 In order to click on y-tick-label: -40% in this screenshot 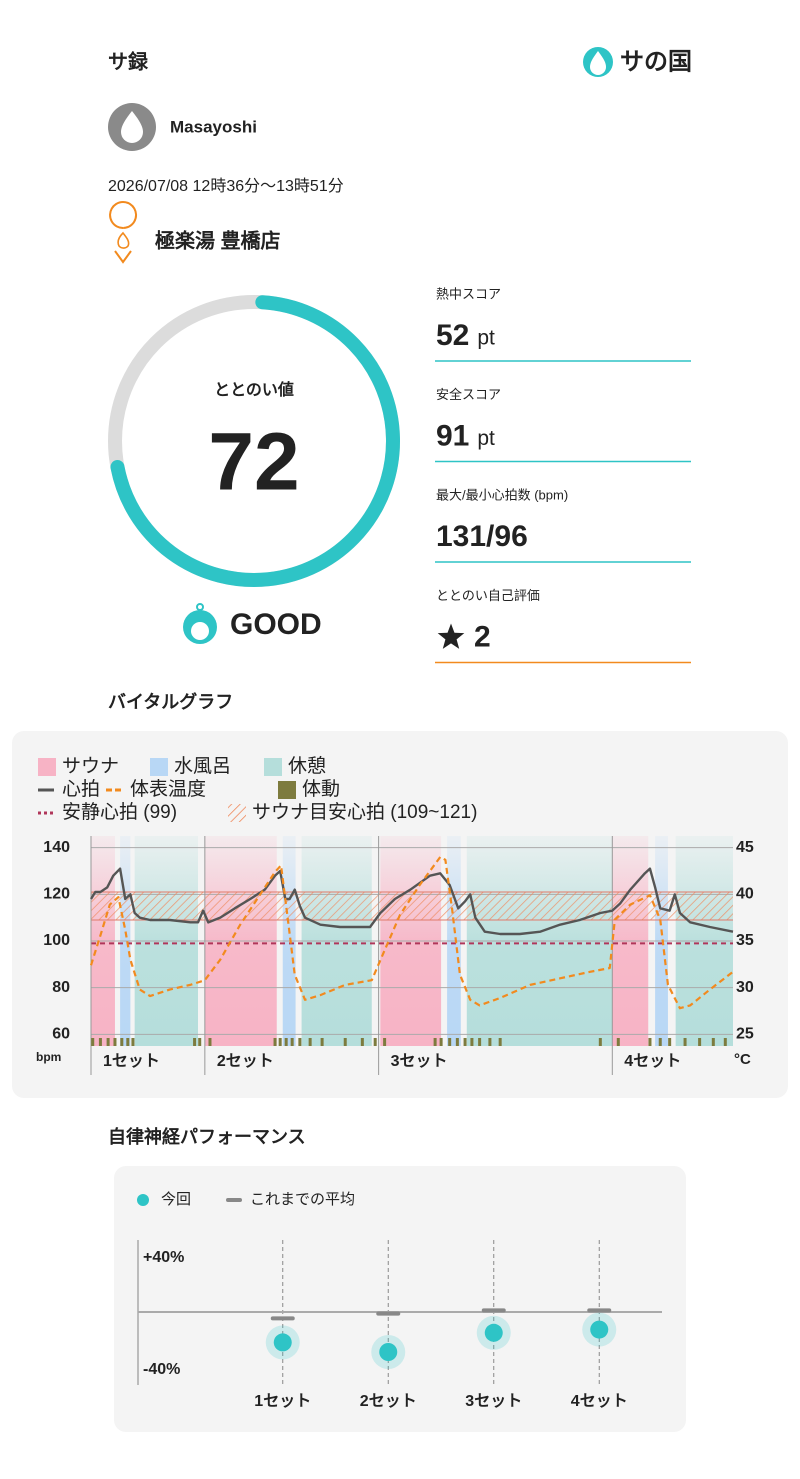, I will do `click(161, 1369)`.